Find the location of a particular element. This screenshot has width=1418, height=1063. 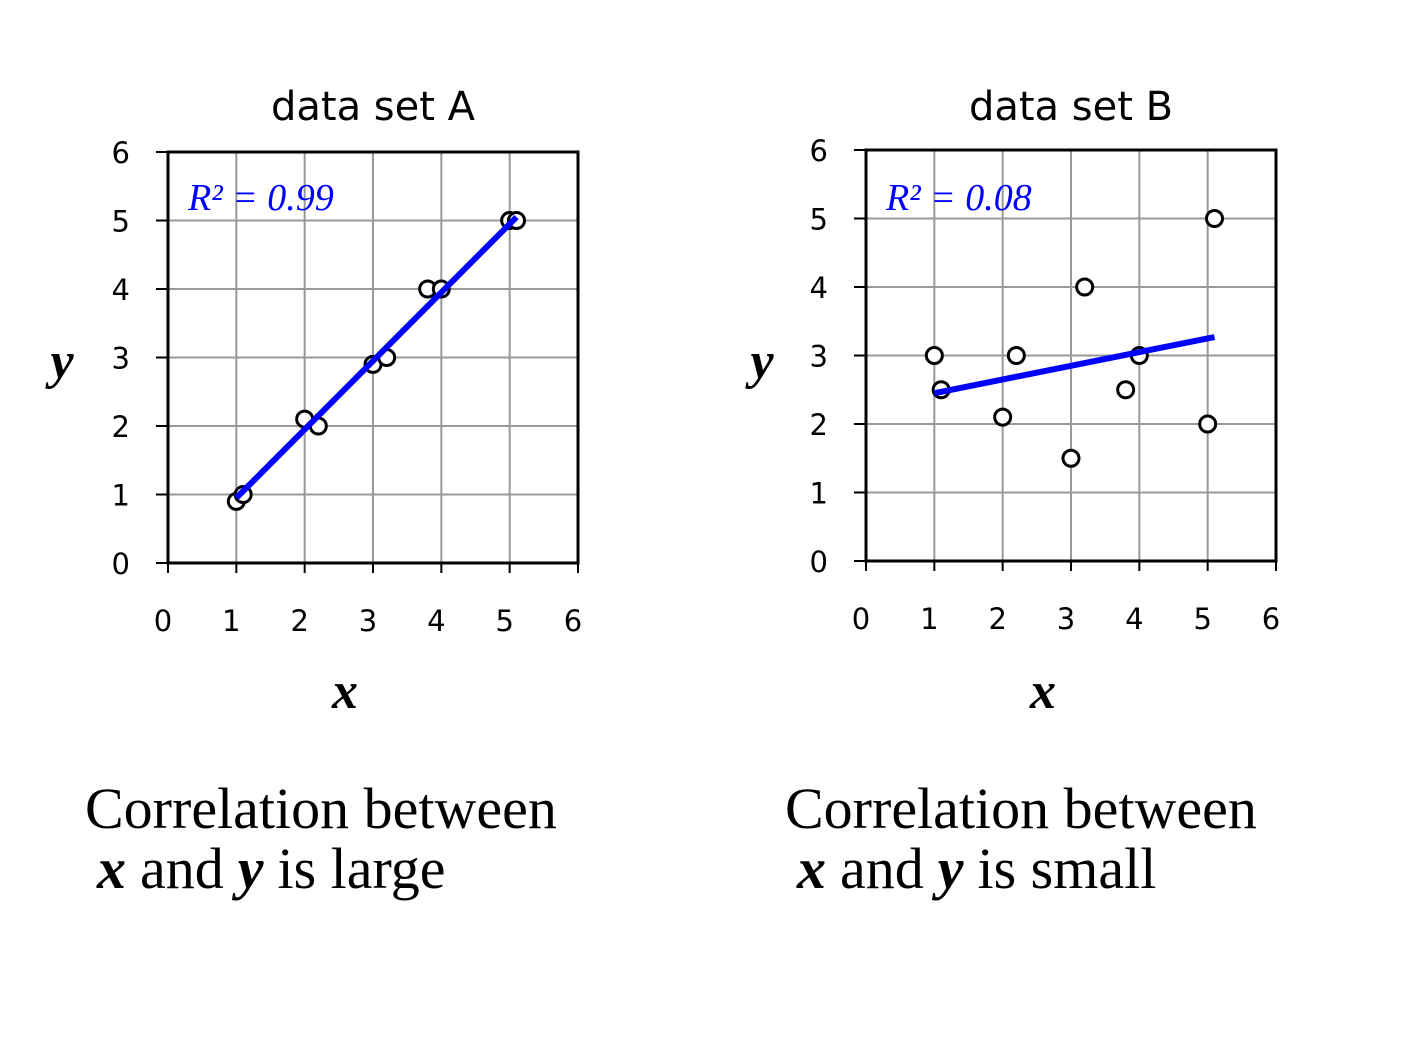

chart-title: data set A is located at coordinates (373, 107).